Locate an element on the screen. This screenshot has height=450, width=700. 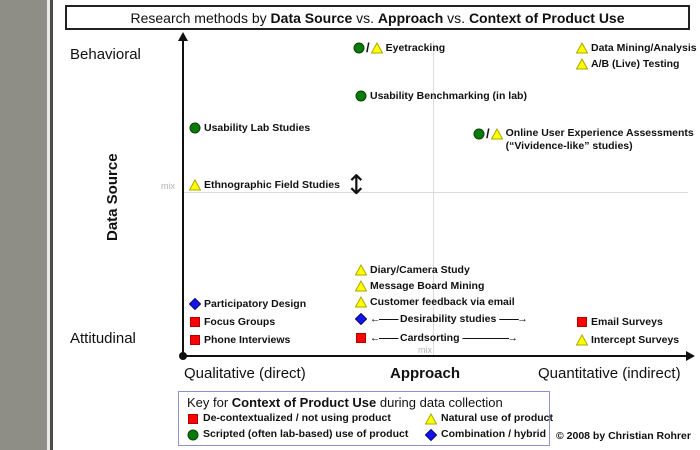
method-label: Desirability studies is located at coordinates (448, 318).